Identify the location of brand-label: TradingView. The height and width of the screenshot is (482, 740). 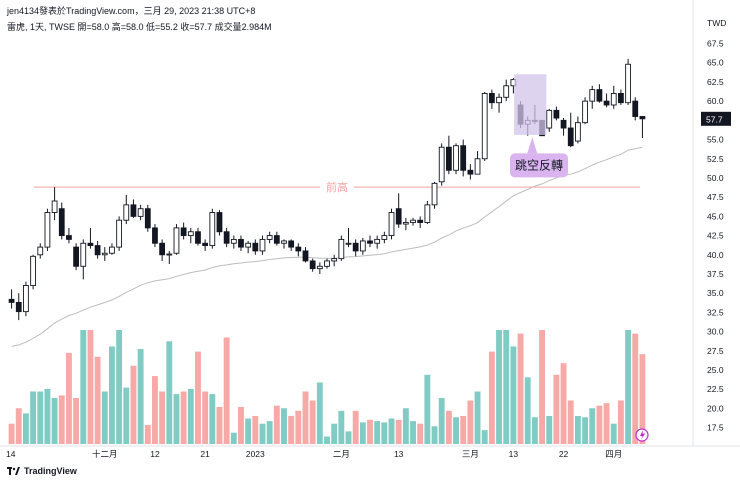
(50, 471).